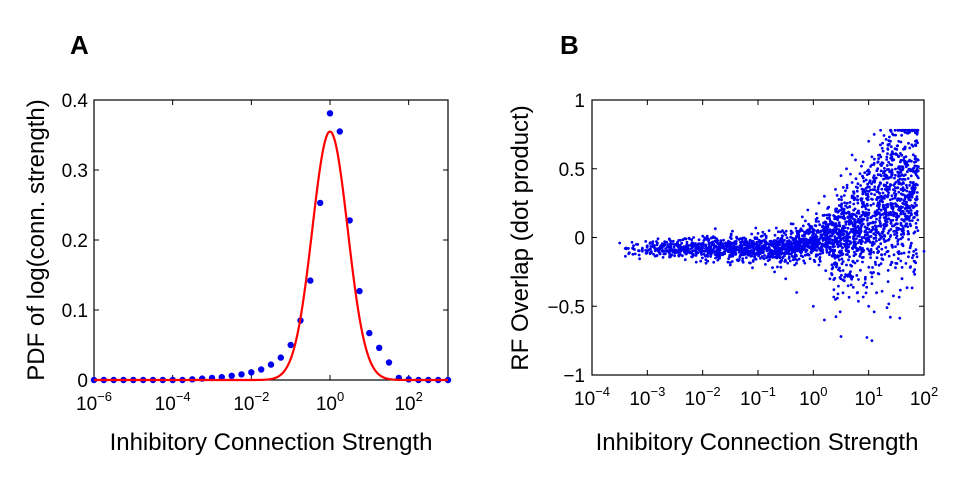 The width and height of the screenshot is (972, 484). I want to click on panel-b-xtick-label: 10², so click(924, 397).